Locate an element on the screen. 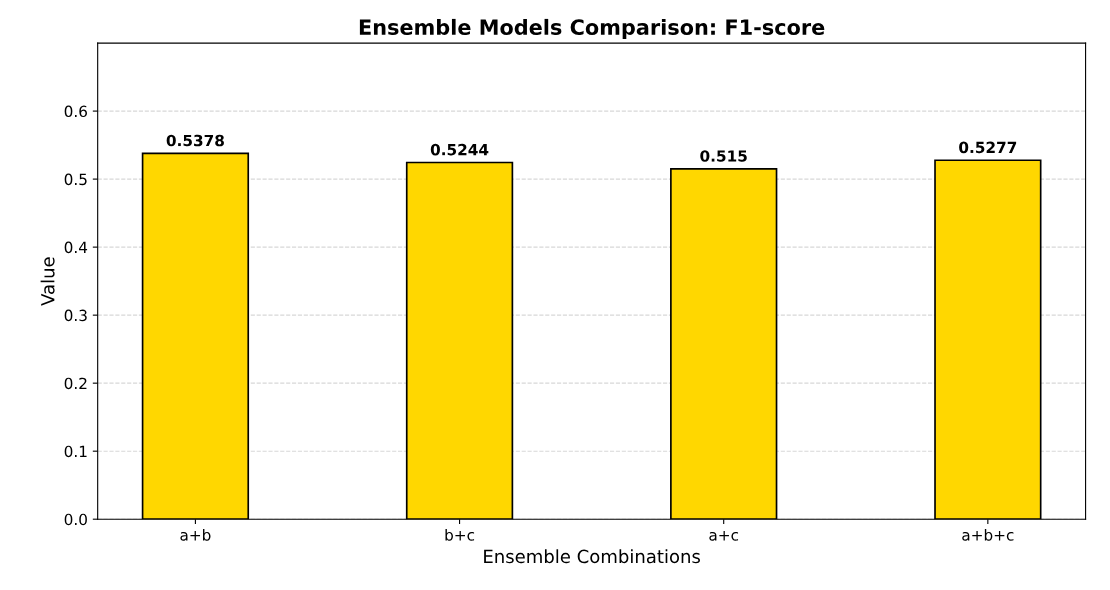  y-tick-label: 0.1 is located at coordinates (75, 451).